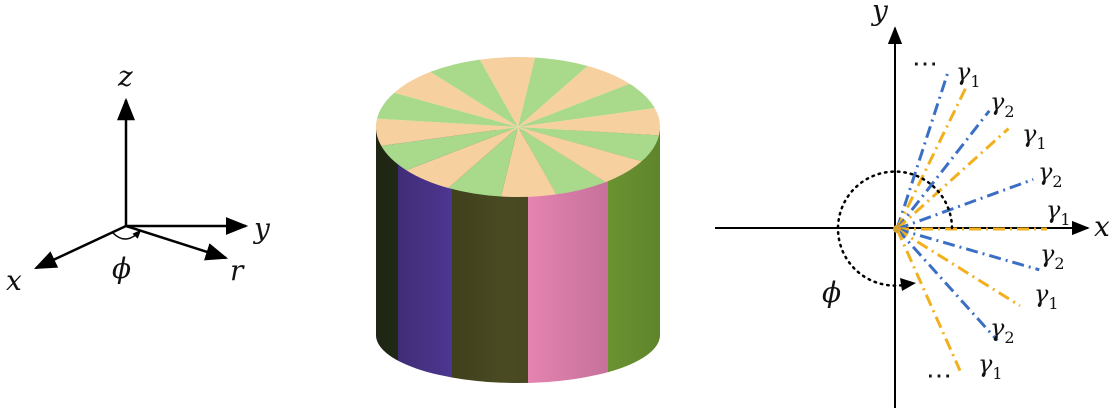 The image size is (1117, 411). What do you see at coordinates (879, 13) in the screenshot?
I see `right-y-label: y` at bounding box center [879, 13].